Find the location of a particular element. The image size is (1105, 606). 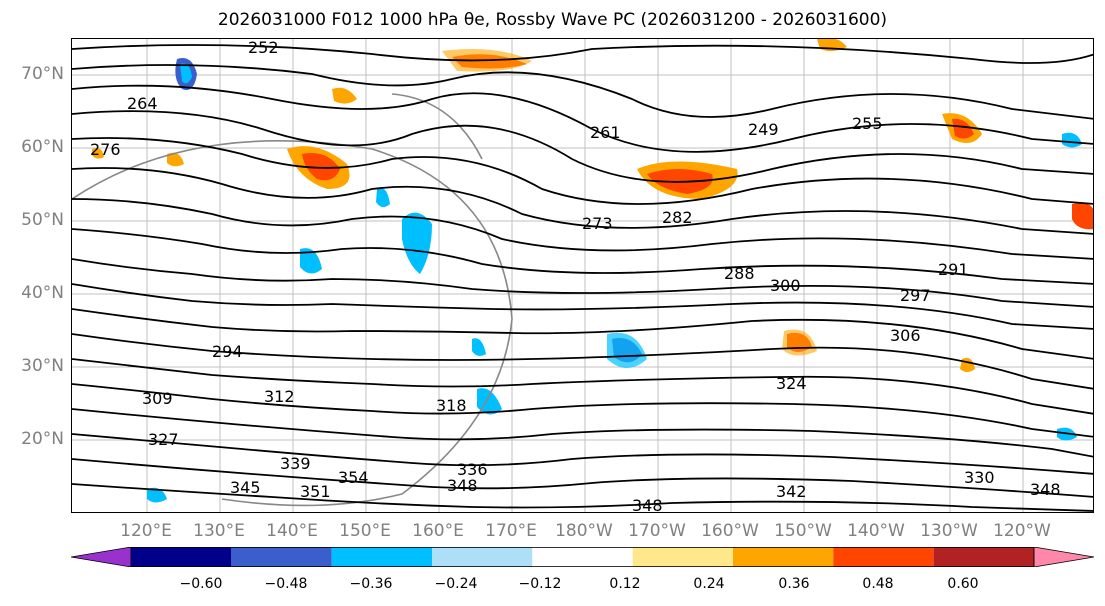

contour-label: 339 is located at coordinates (295, 463).